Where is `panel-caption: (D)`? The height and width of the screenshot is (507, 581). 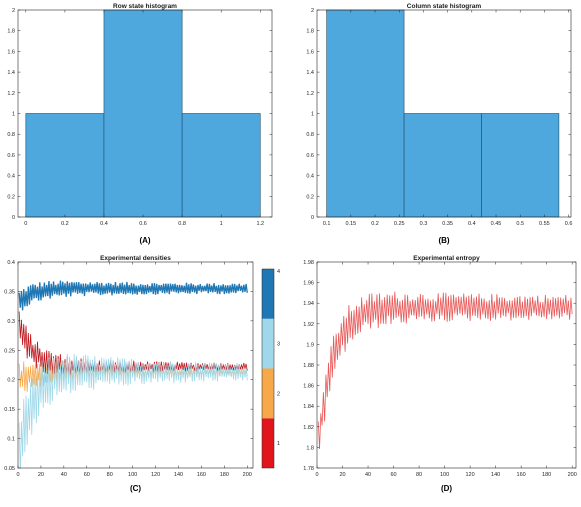 panel-caption: (D) is located at coordinates (446, 488).